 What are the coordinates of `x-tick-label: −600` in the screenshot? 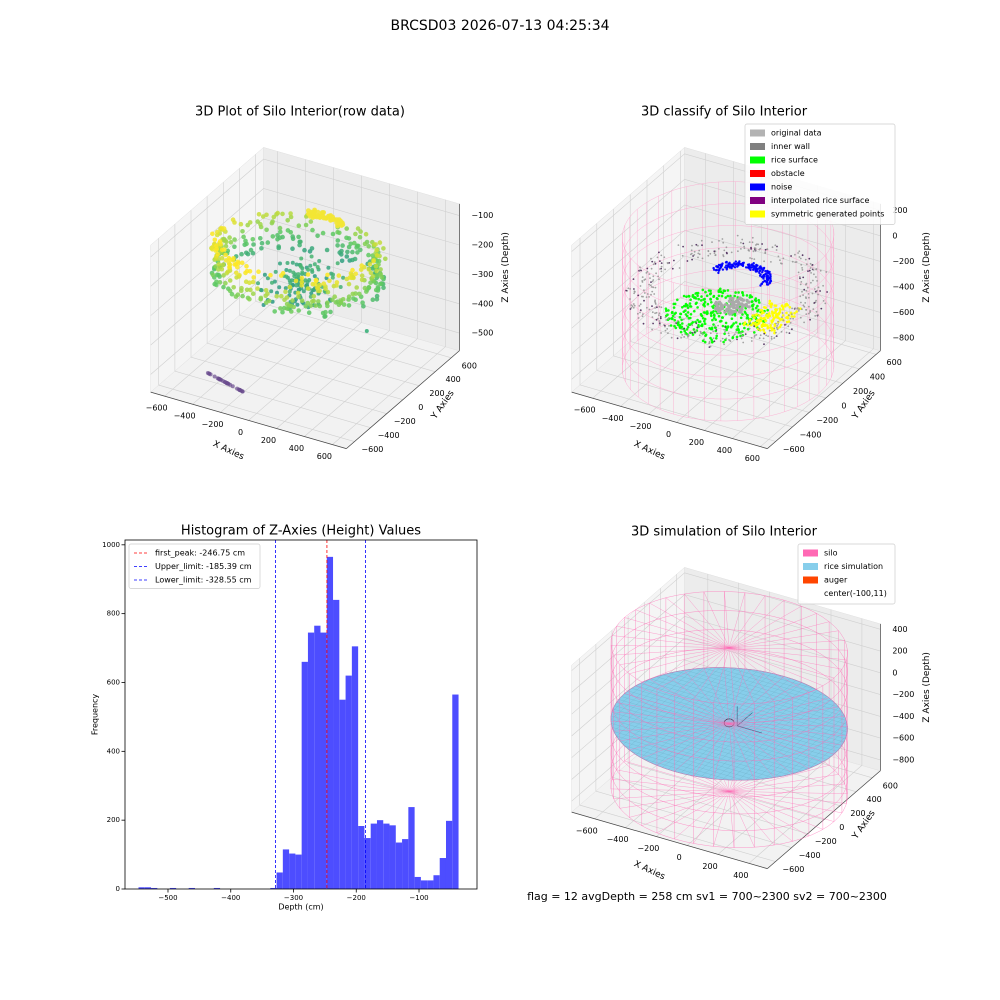 It's located at (587, 830).